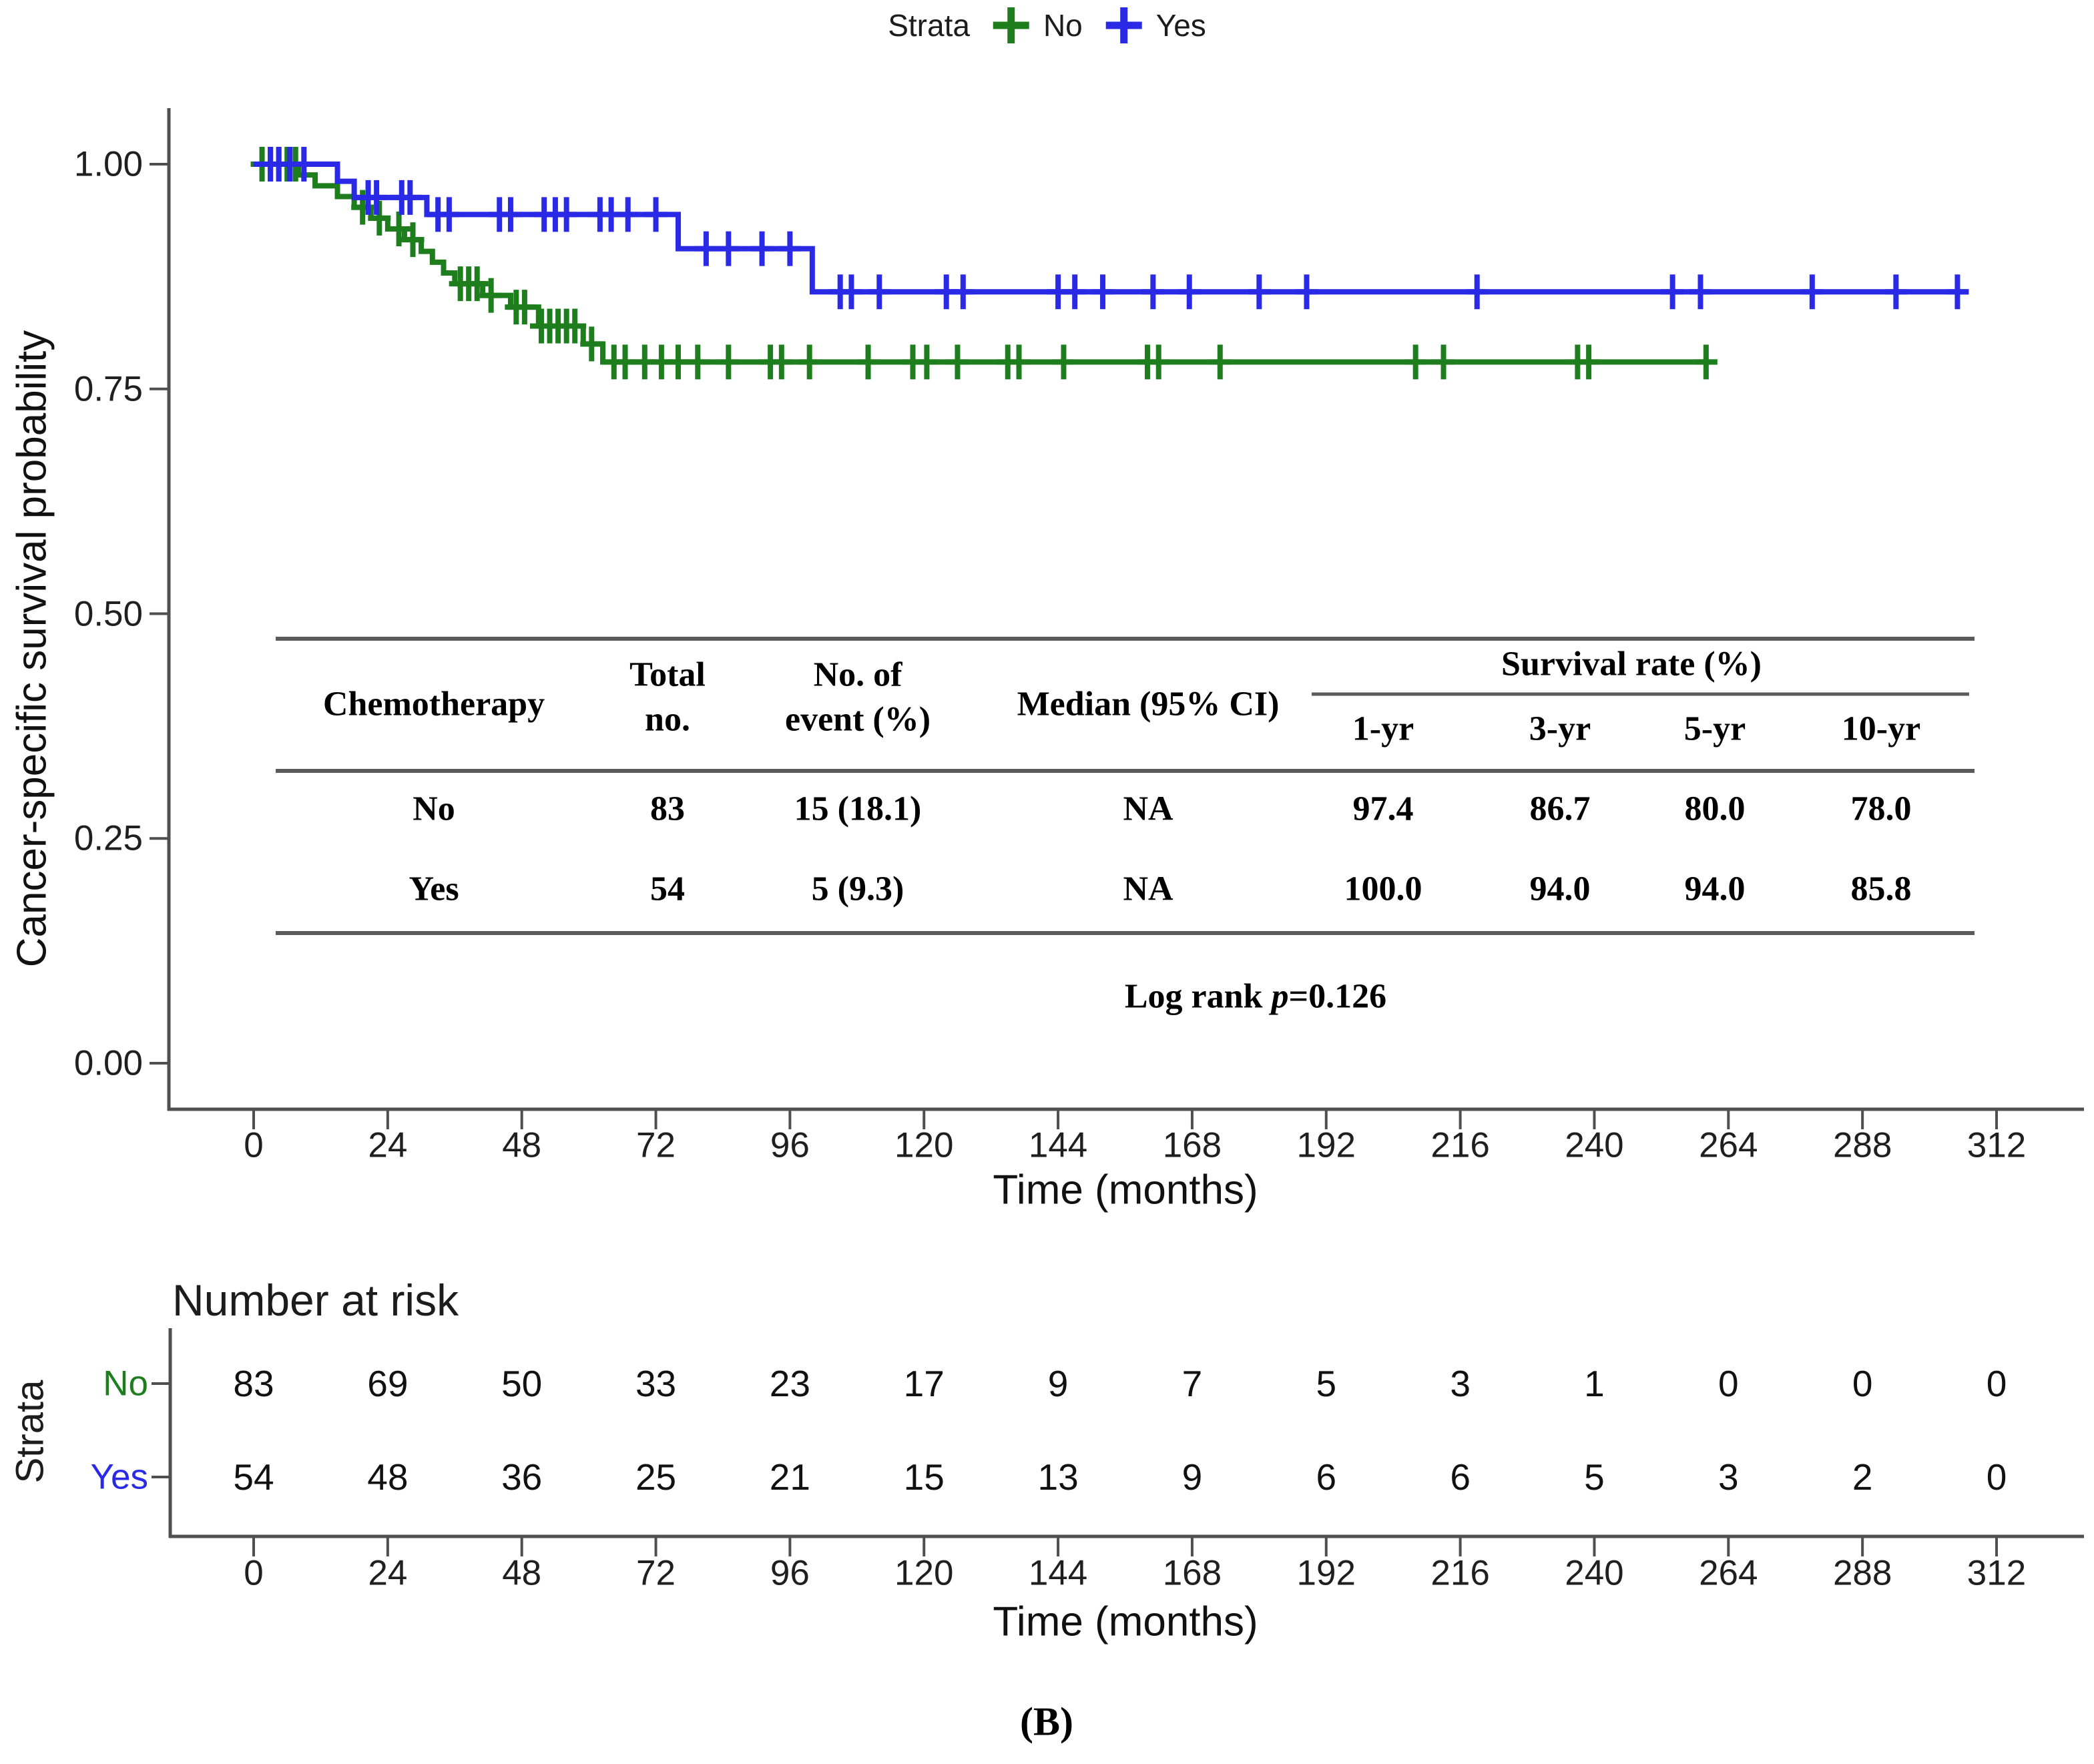  What do you see at coordinates (434, 889) in the screenshot?
I see `table-cell-chemotherapy: Yes` at bounding box center [434, 889].